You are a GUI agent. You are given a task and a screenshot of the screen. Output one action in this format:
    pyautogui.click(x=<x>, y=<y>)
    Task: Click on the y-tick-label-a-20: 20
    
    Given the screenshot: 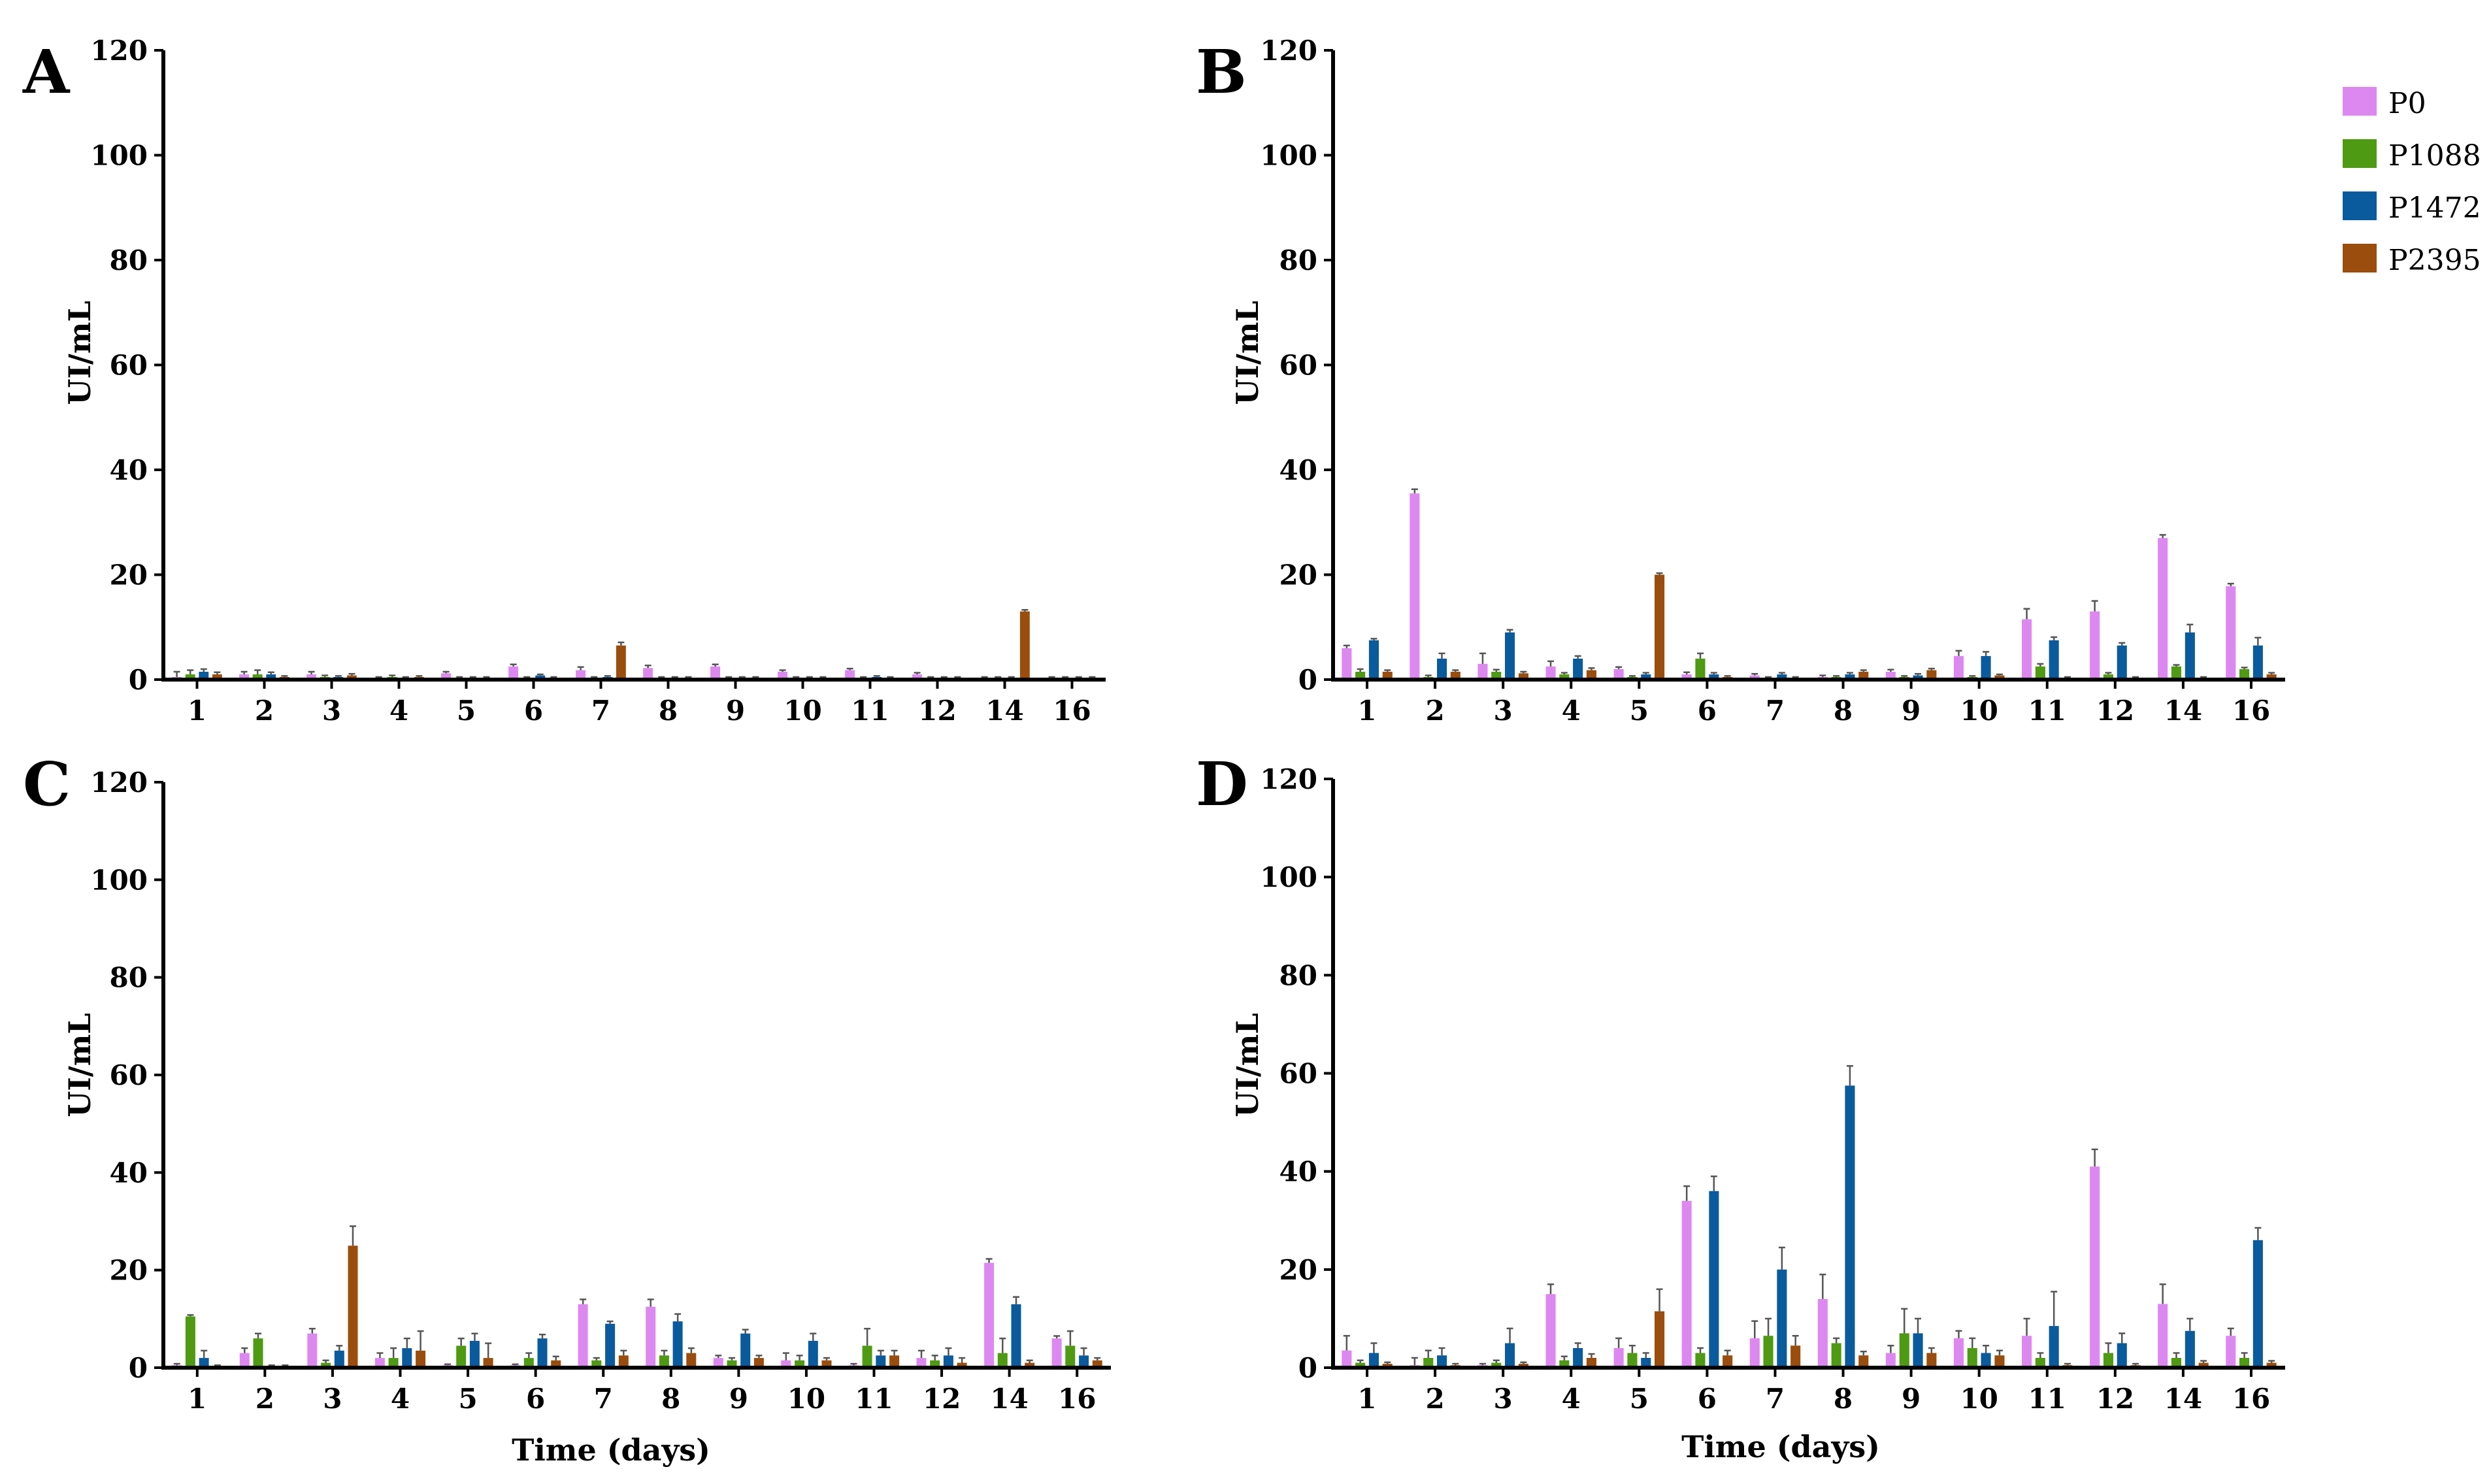 What is the action you would take?
    pyautogui.click(x=129, y=575)
    